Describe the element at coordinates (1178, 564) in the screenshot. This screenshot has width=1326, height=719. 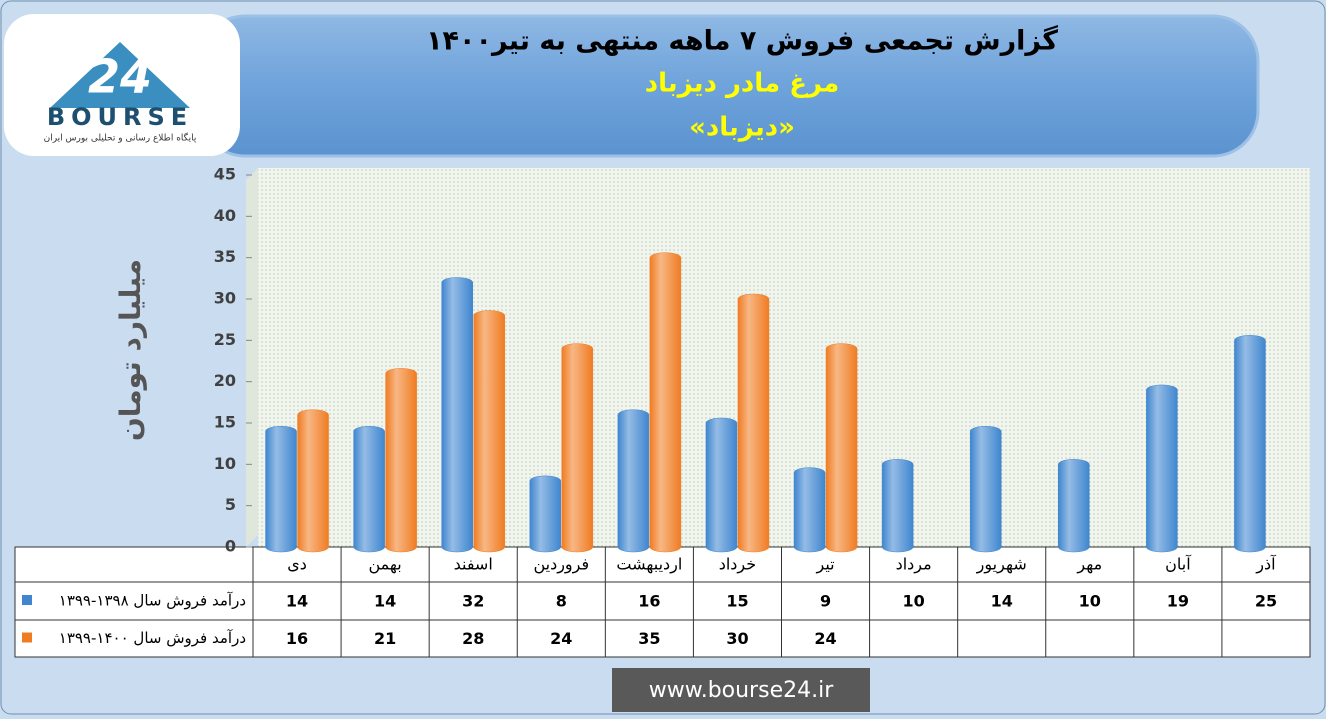
I see `x-tick-label: آبان` at that location.